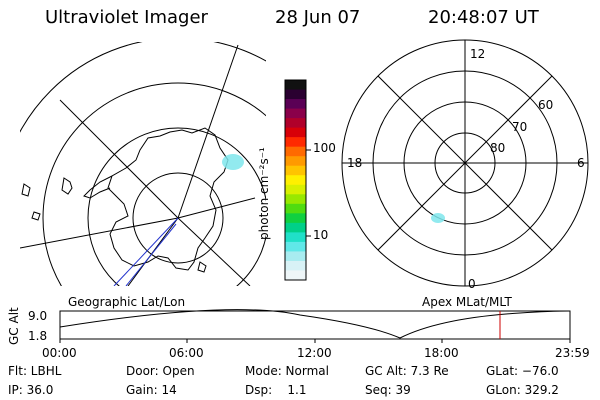  Describe the element at coordinates (31, 390) in the screenshot. I see `info-ip: IP: 36.0` at that location.